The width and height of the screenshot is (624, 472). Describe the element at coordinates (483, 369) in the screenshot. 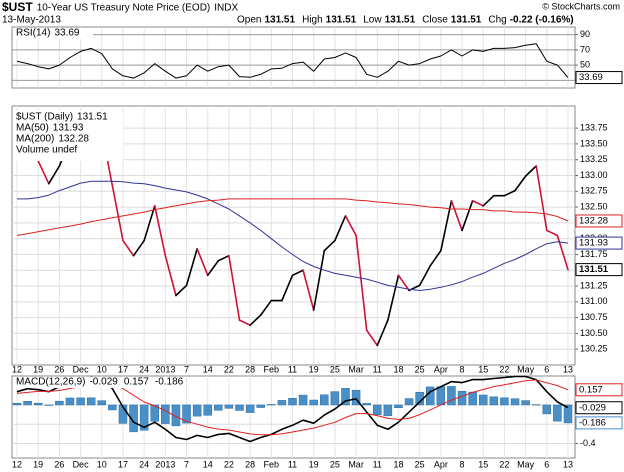

I see `x-tick-label: 15` at that location.